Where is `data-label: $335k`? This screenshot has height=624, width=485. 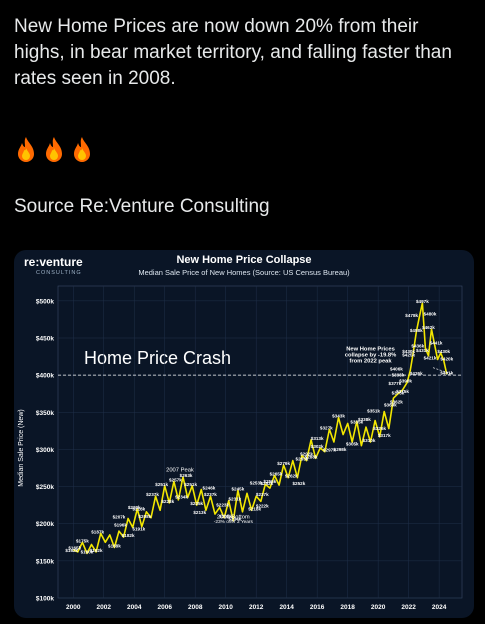
data-label: $335k is located at coordinates (356, 421).